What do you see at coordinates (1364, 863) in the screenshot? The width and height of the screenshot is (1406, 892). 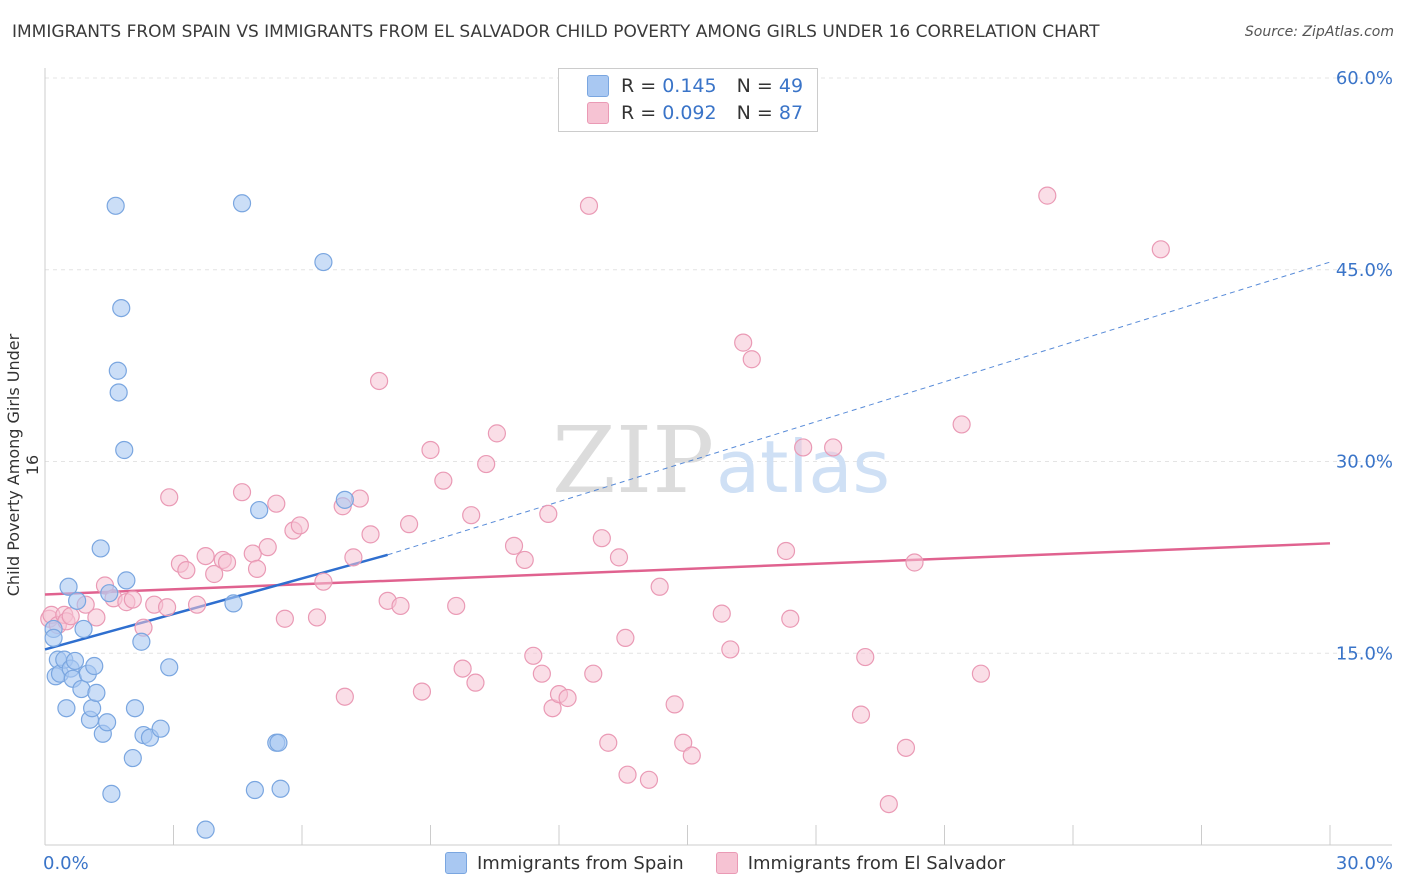 I see `x-tick-label: 30.0%` at bounding box center [1364, 863].